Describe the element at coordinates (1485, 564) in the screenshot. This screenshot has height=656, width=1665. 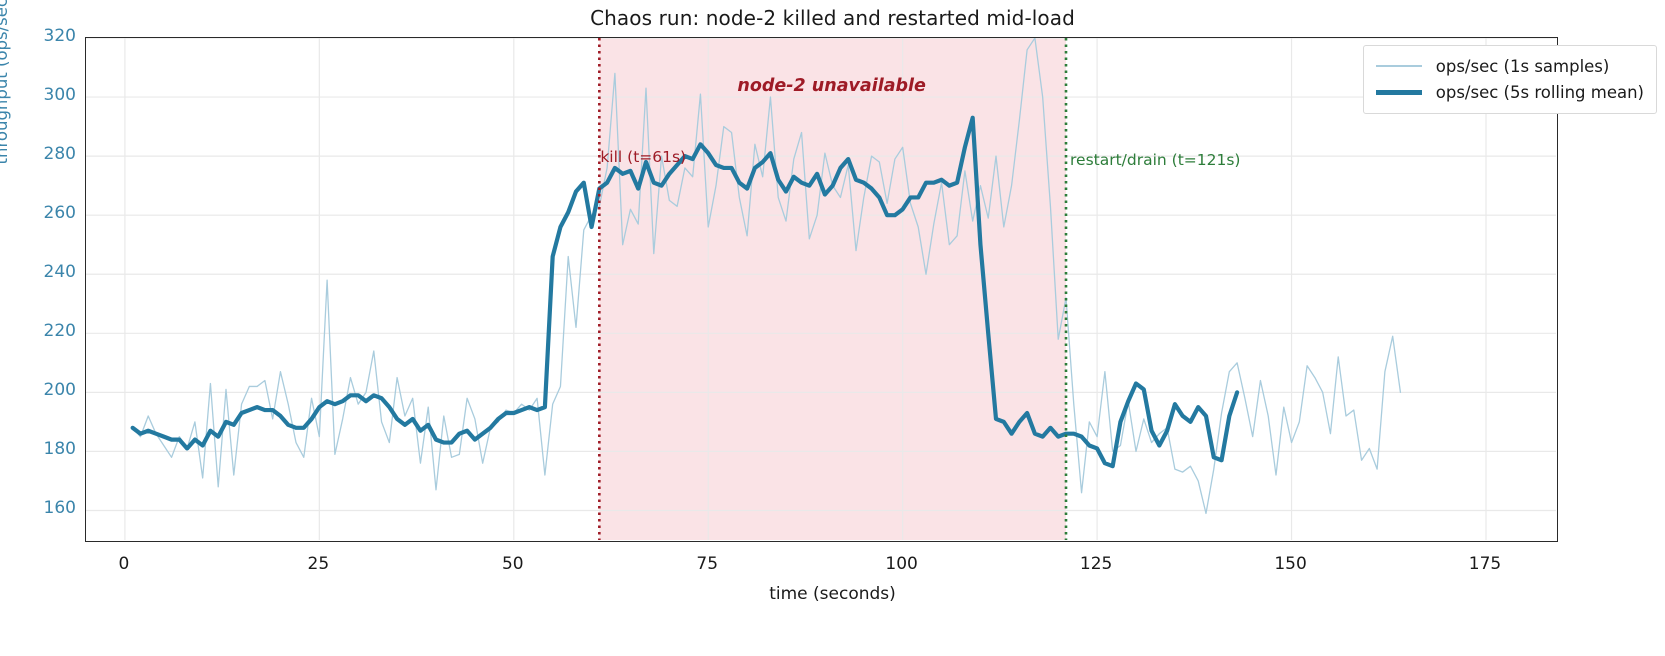
I see `x-axis-tick-175: 175` at that location.